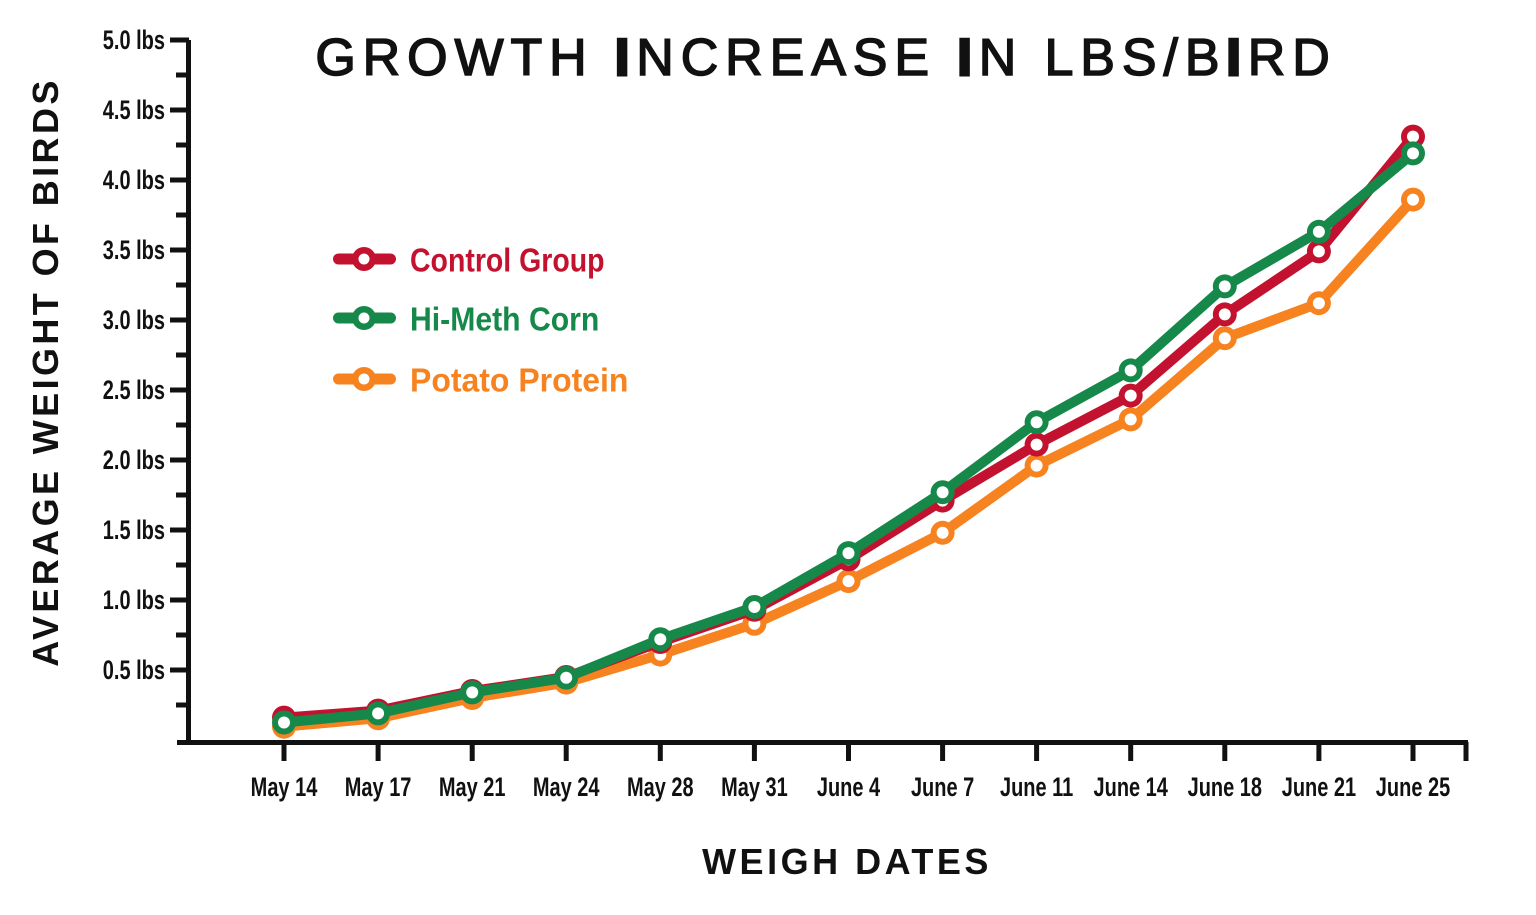  Describe the element at coordinates (849, 787) in the screenshot. I see `svg-text: June 4` at that location.